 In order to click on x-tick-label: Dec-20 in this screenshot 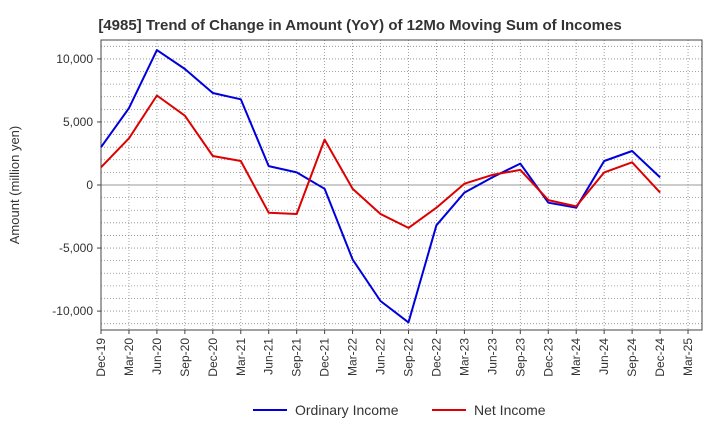, I will do `click(213, 357)`.